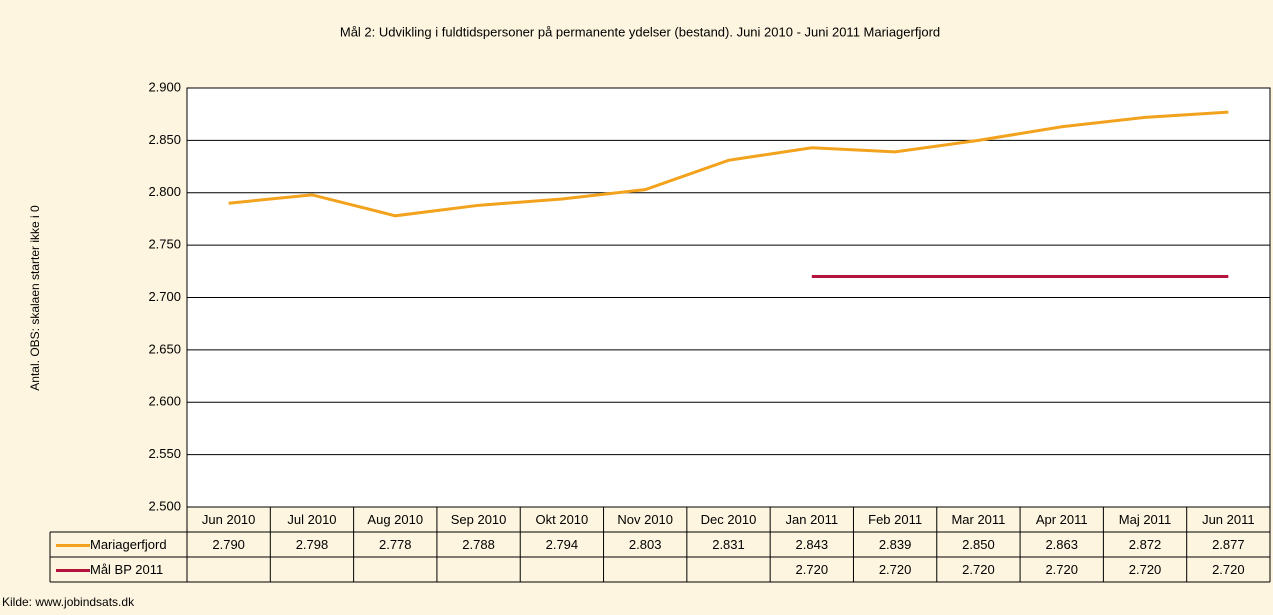 The width and height of the screenshot is (1273, 615). What do you see at coordinates (164, 296) in the screenshot?
I see `y-tick-label: 2.700` at bounding box center [164, 296].